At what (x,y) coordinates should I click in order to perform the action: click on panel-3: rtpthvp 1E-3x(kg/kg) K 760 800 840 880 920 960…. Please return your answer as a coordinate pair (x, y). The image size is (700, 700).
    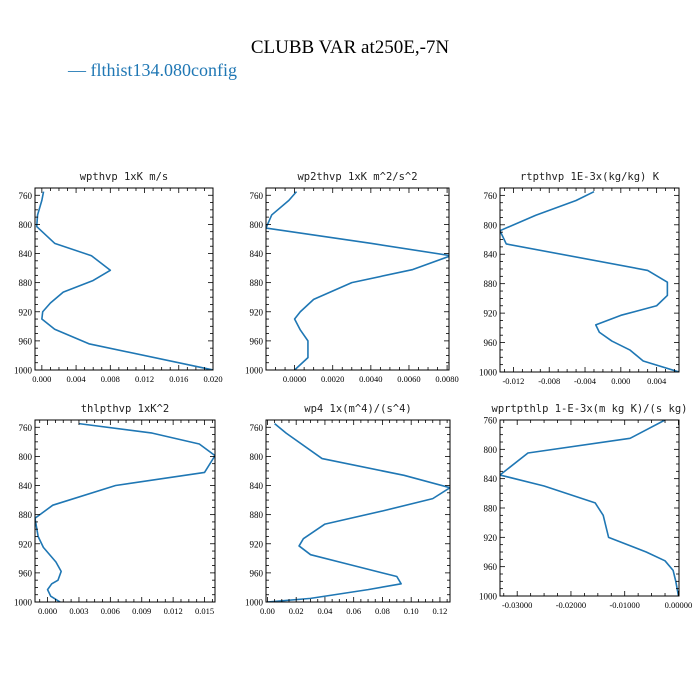
    Looking at the image, I should click on (579, 278).